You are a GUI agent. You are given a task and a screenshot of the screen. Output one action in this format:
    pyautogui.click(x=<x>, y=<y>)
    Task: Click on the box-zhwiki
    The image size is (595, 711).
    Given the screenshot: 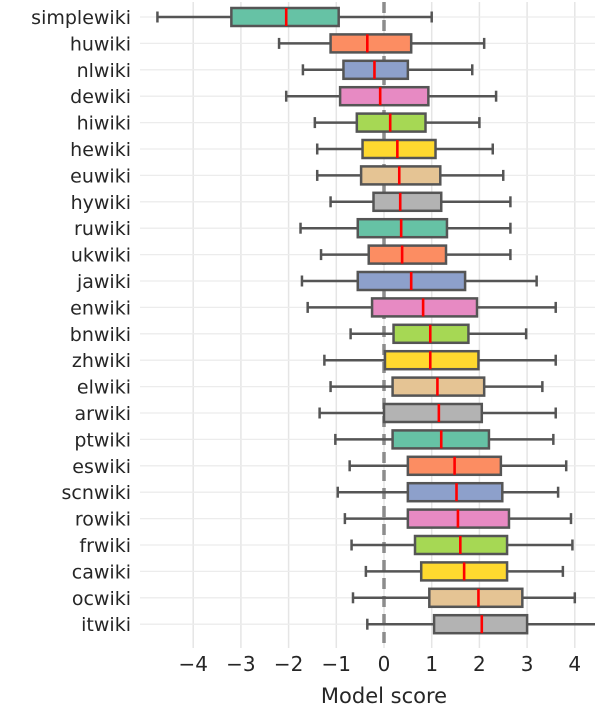 What is the action you would take?
    pyautogui.click(x=440, y=360)
    